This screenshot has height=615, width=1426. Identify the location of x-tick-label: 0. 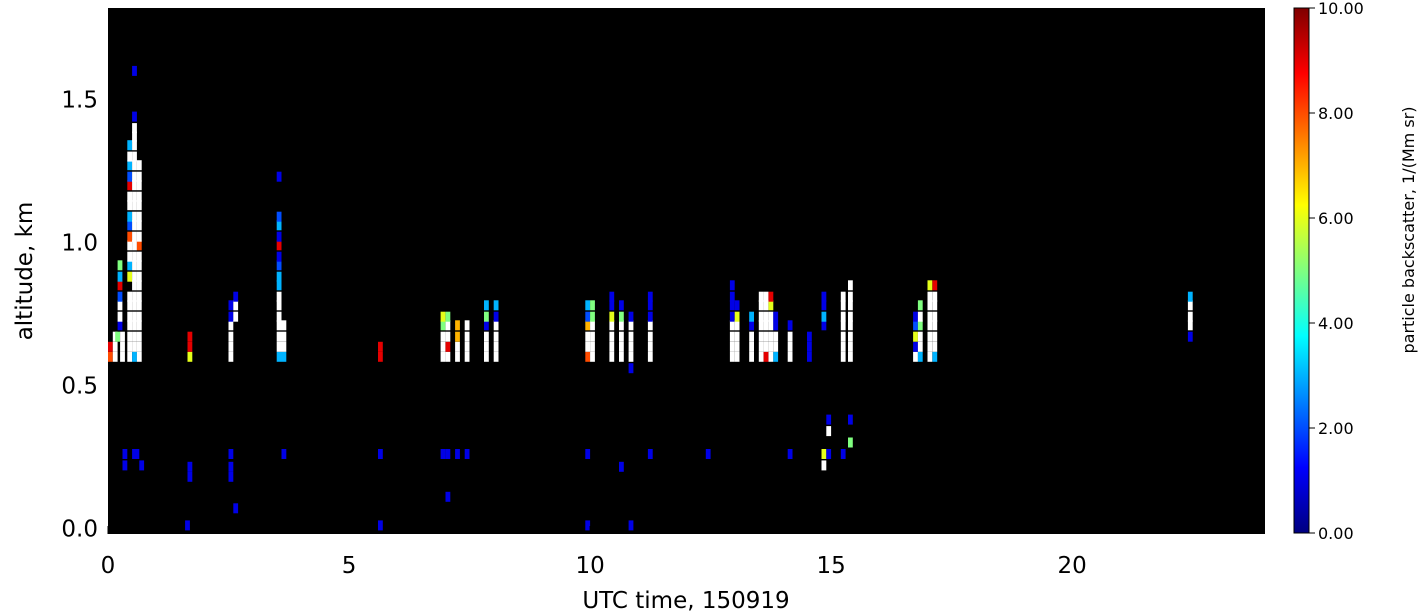
(108, 566).